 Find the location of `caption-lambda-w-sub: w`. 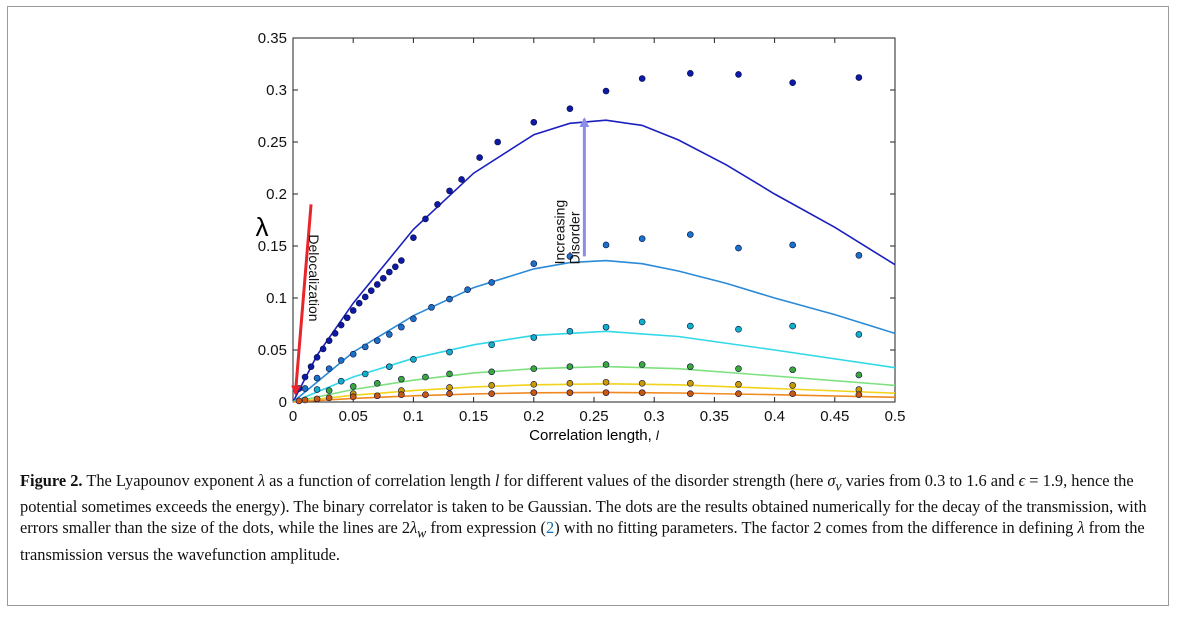

caption-lambda-w-sub: w is located at coordinates (422, 533).